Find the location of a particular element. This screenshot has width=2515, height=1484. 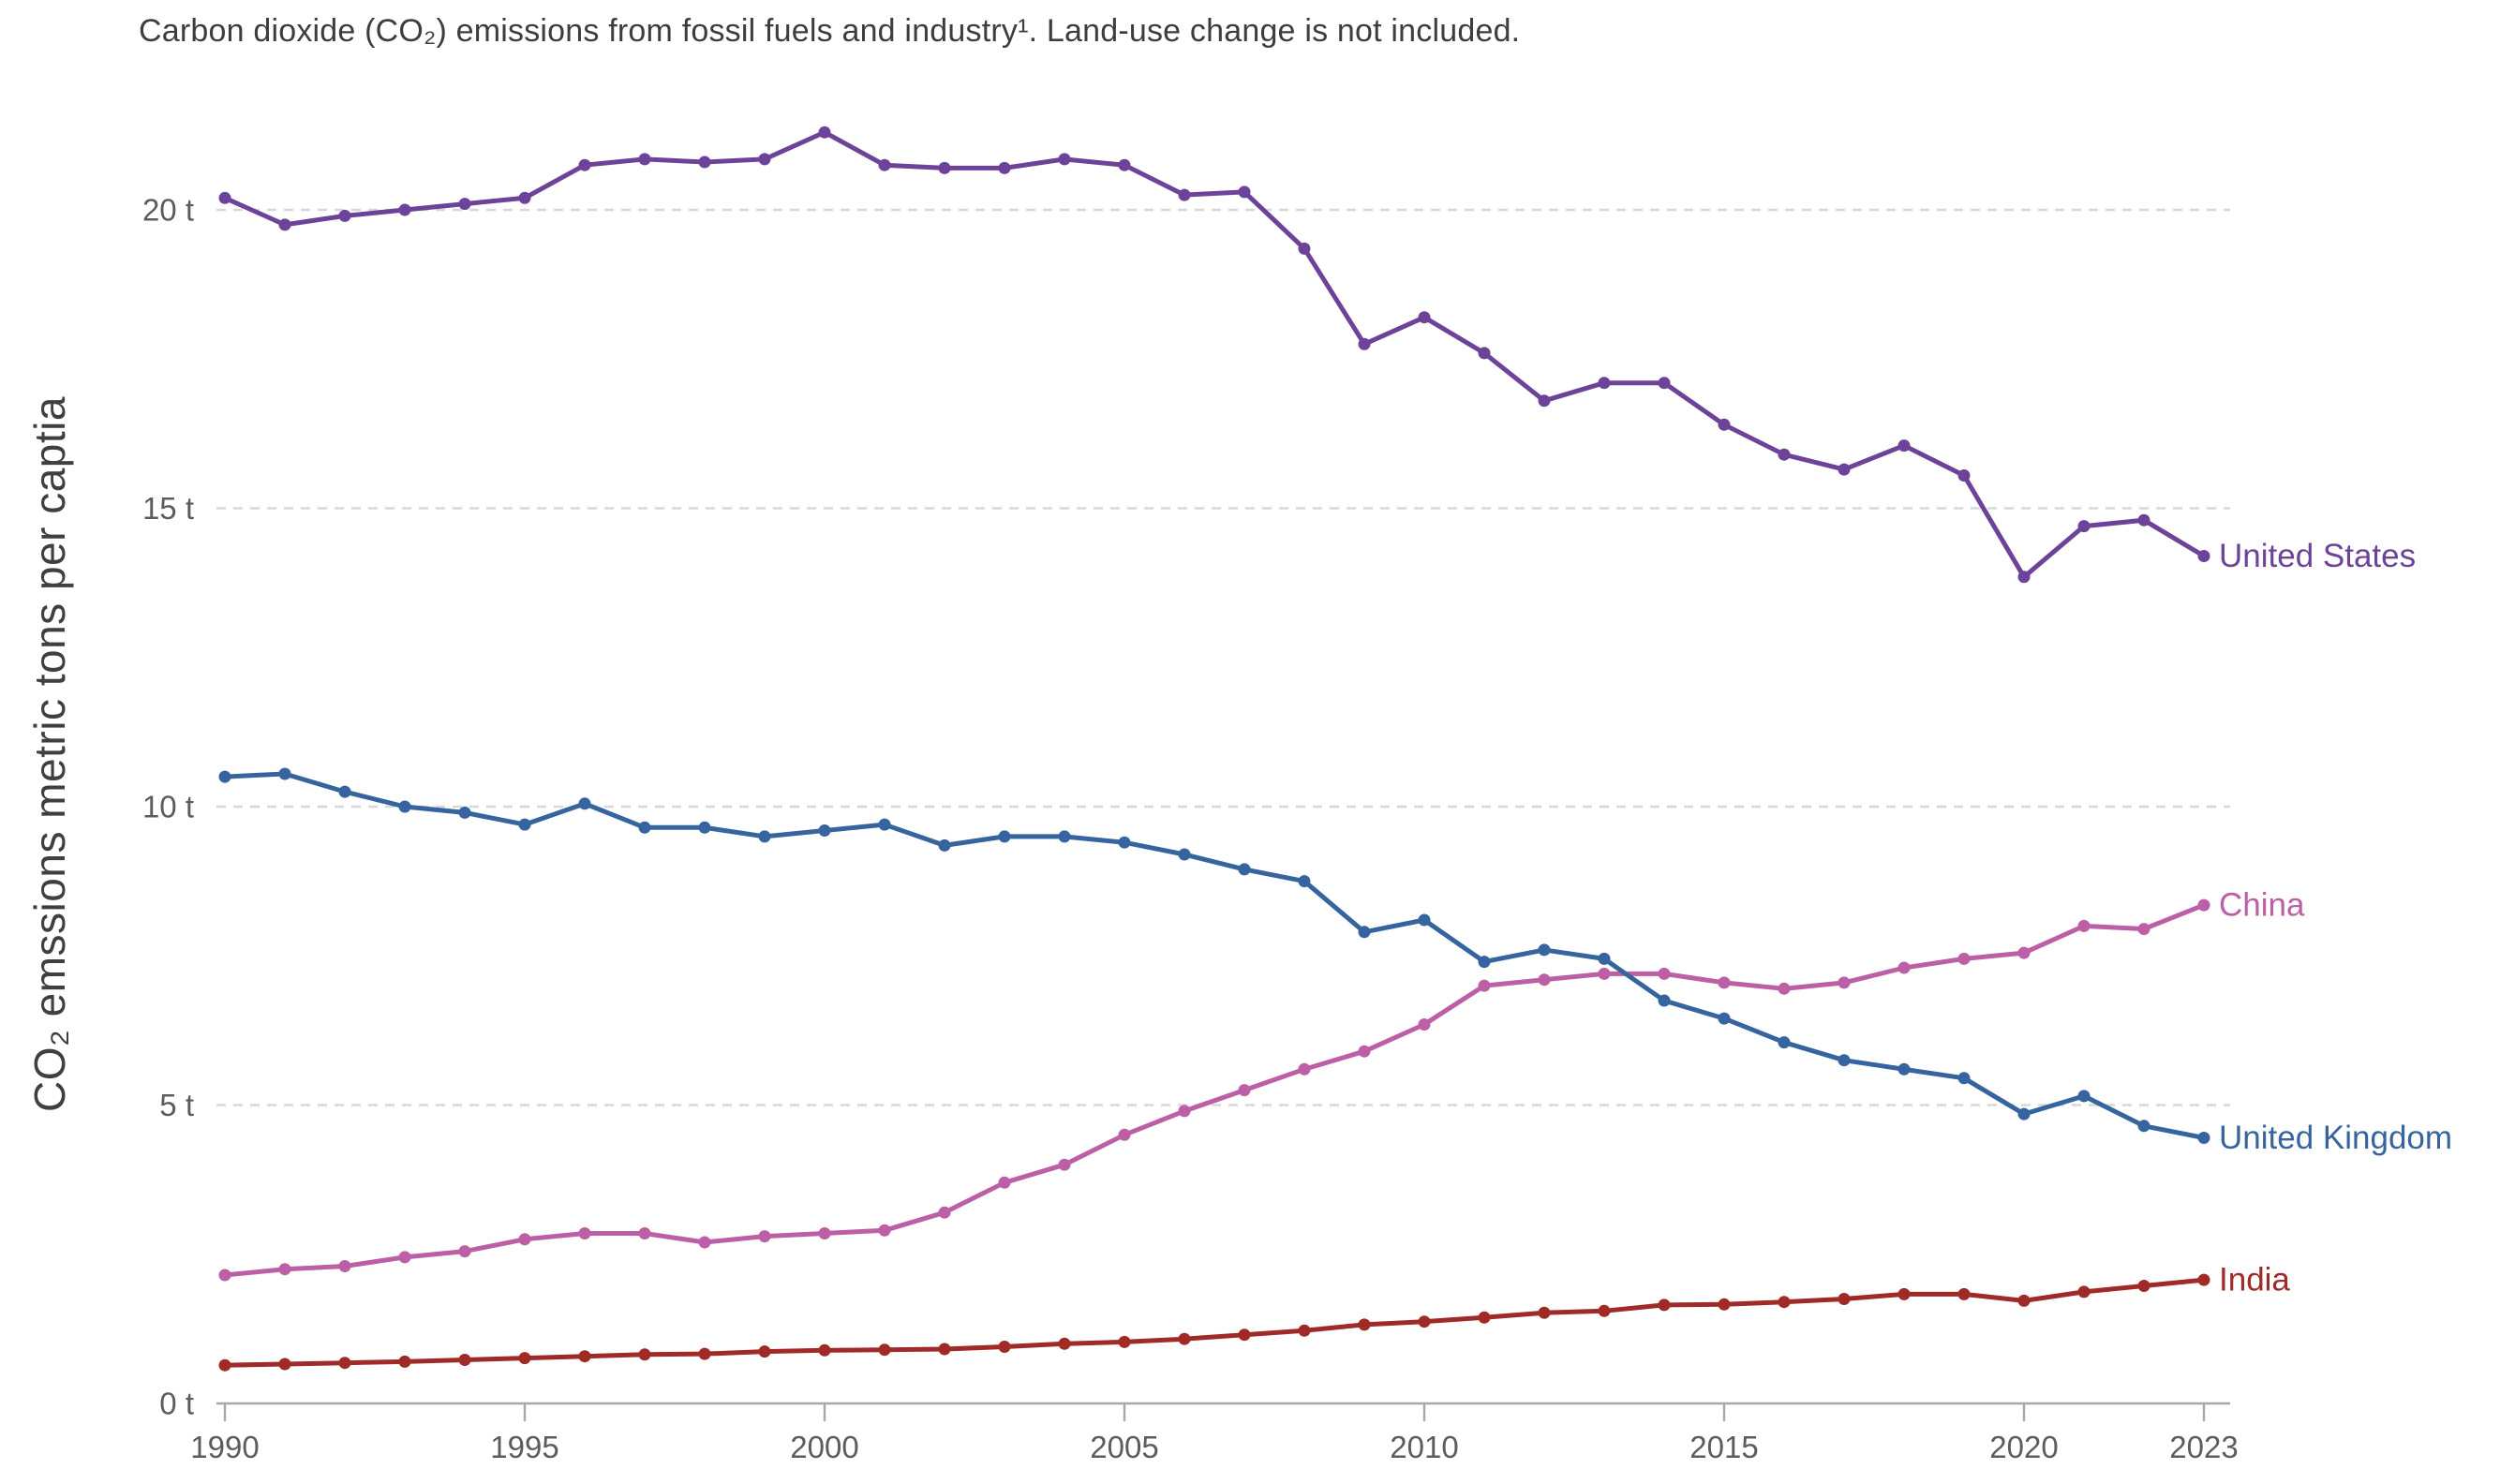

series-line-india is located at coordinates (1214, 1322).